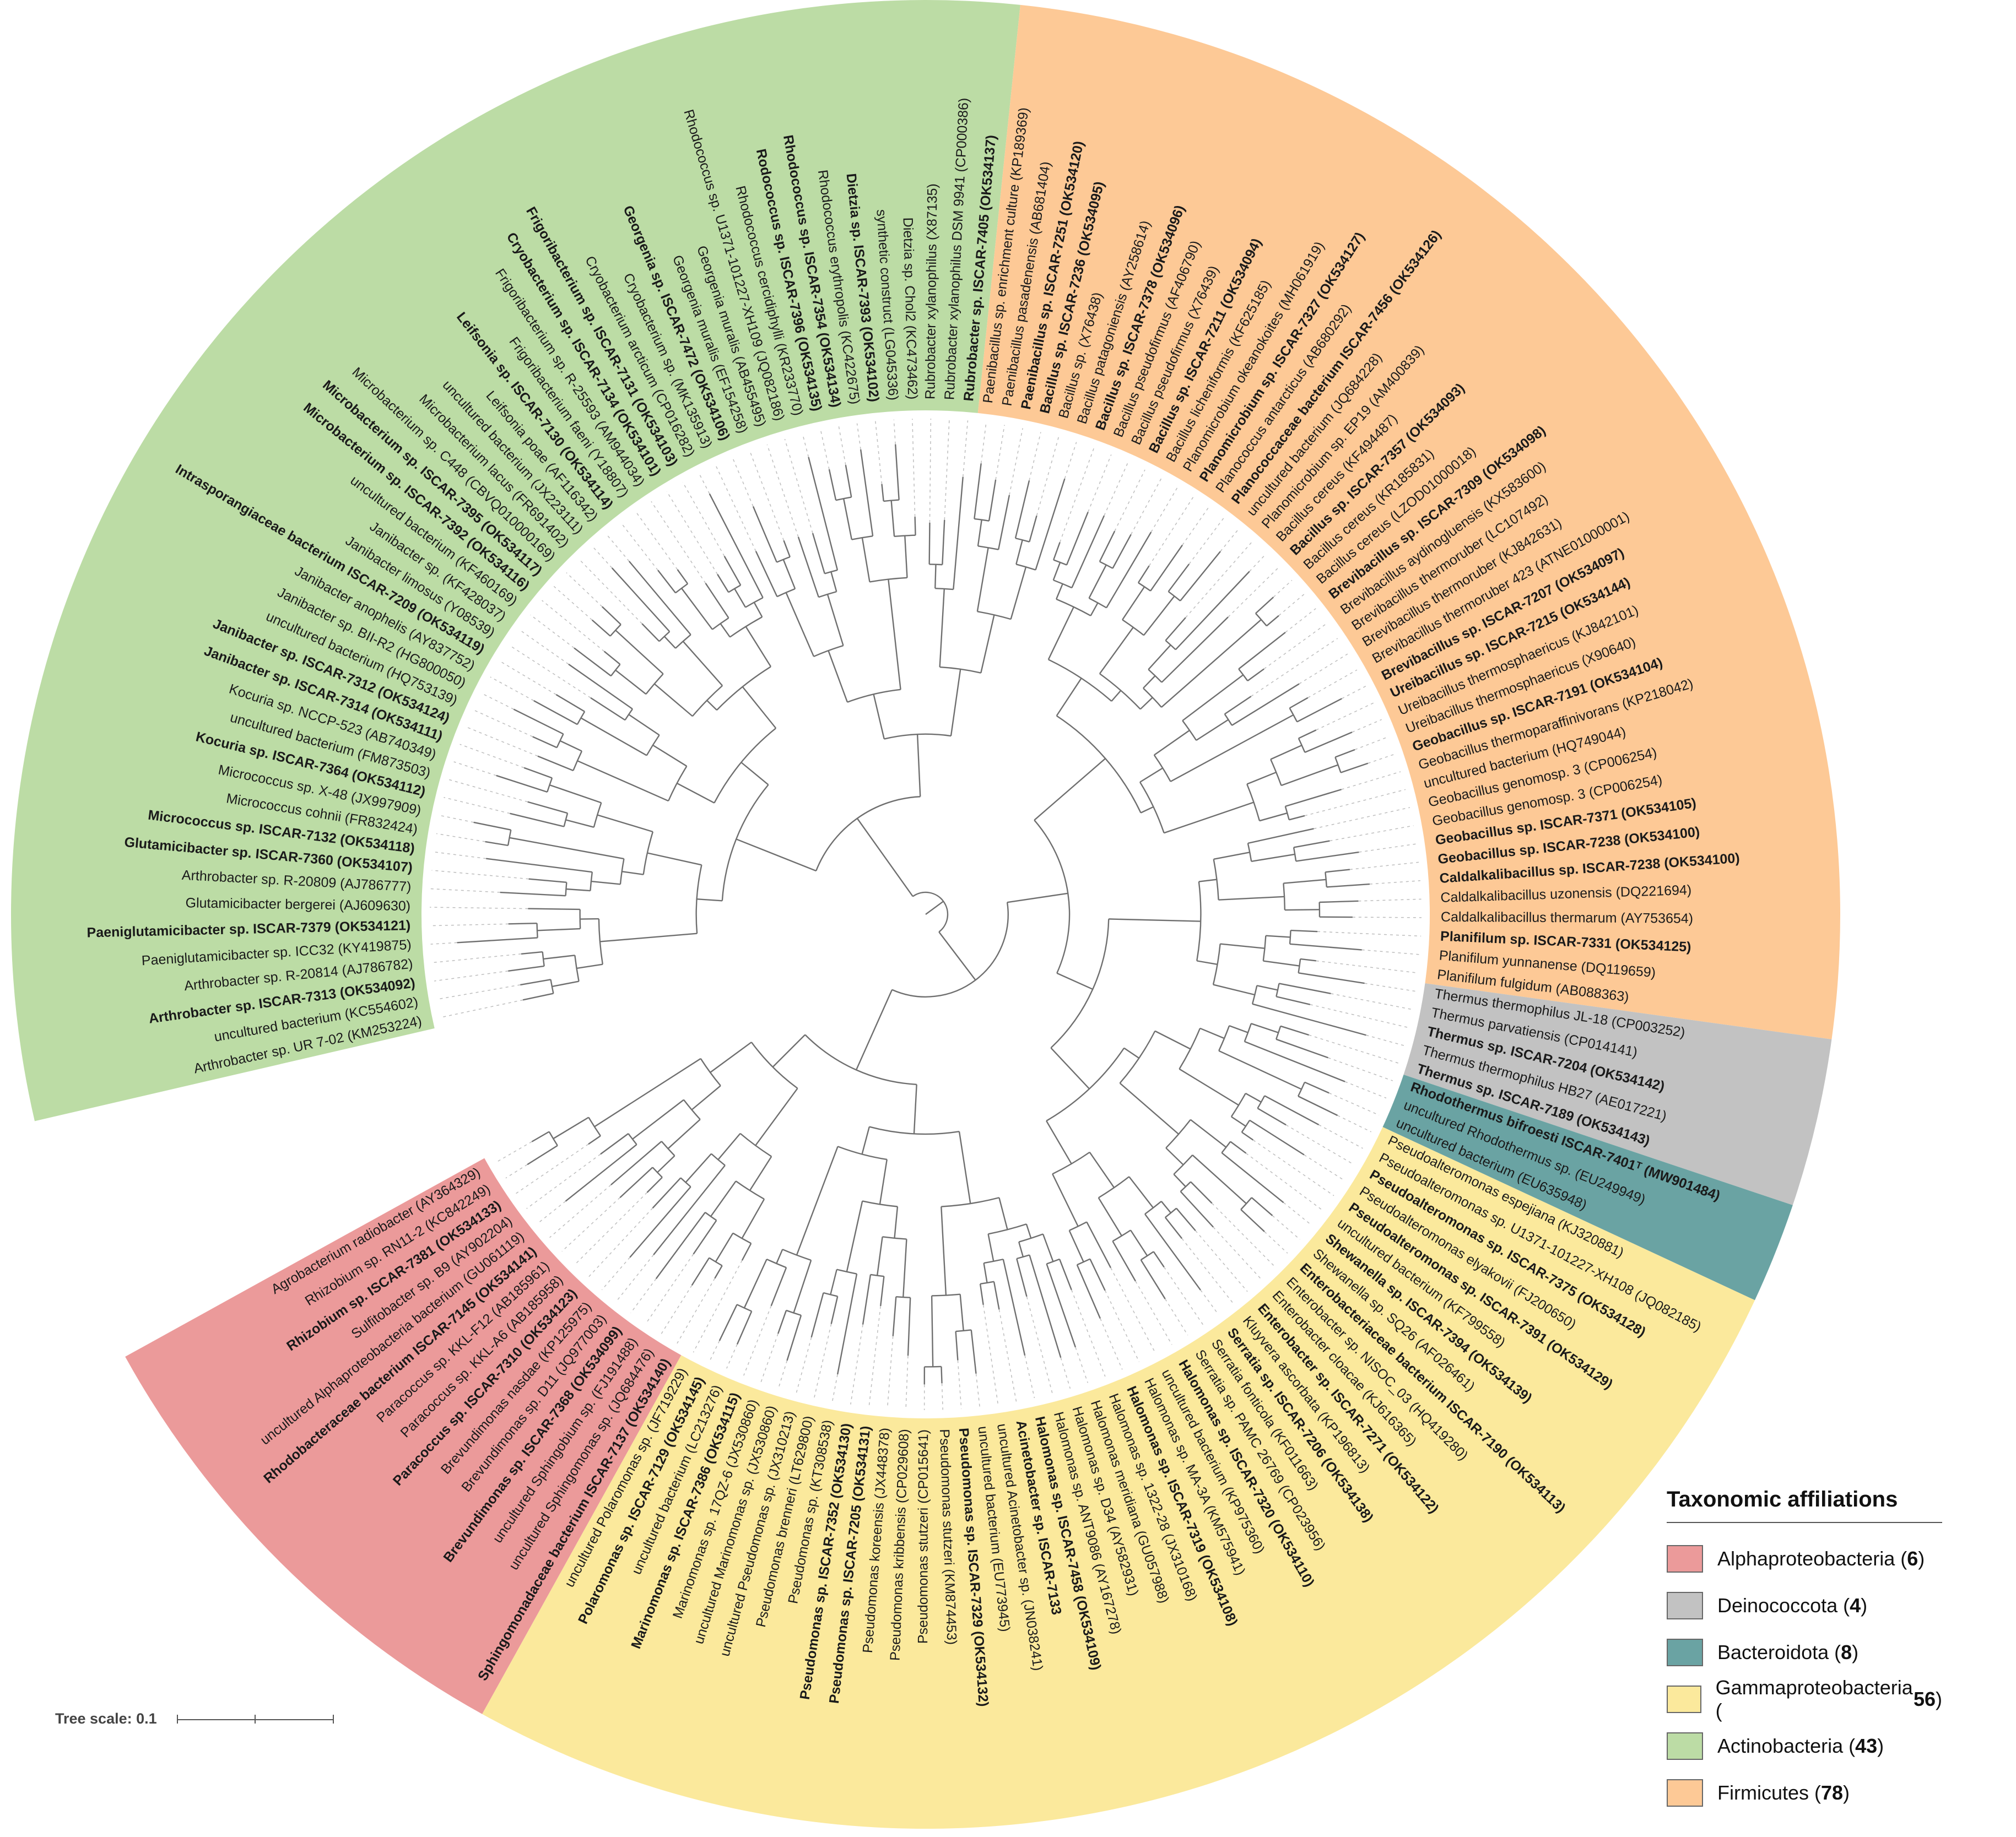 Image resolution: width=2016 pixels, height=1837 pixels. I want to click on leaf-label: Rubrobacter xylanophilus (X87135), so click(931, 291).